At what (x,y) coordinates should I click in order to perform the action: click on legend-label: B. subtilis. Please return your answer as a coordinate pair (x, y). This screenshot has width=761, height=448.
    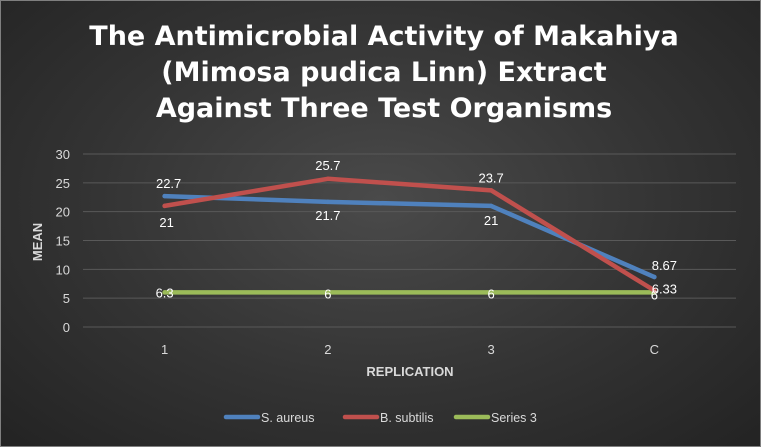
    Looking at the image, I should click on (407, 418).